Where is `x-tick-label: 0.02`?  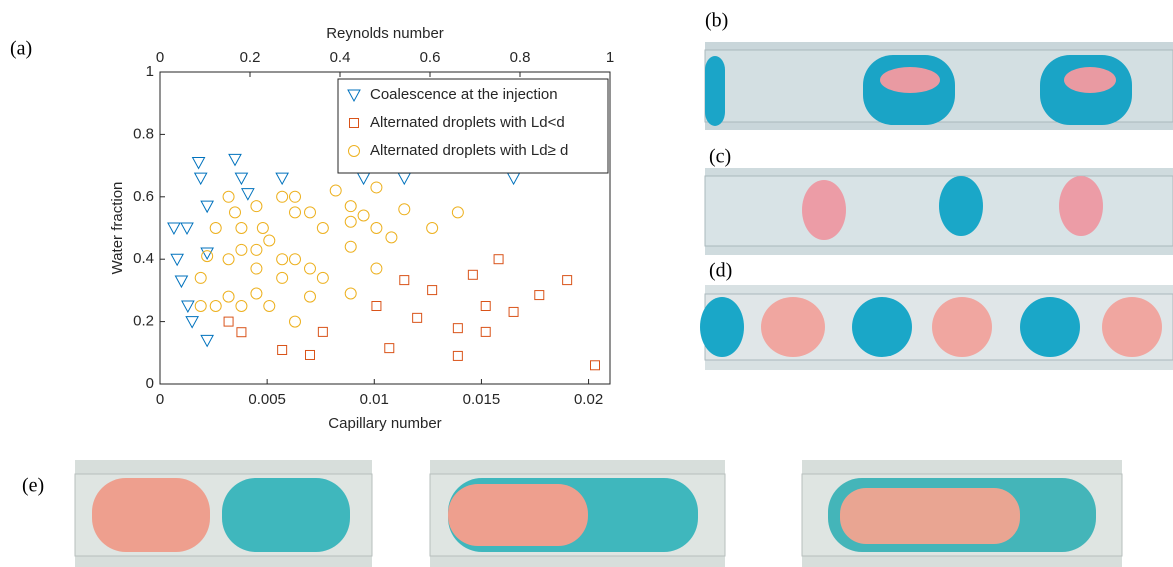
x-tick-label: 0.02 is located at coordinates (588, 399).